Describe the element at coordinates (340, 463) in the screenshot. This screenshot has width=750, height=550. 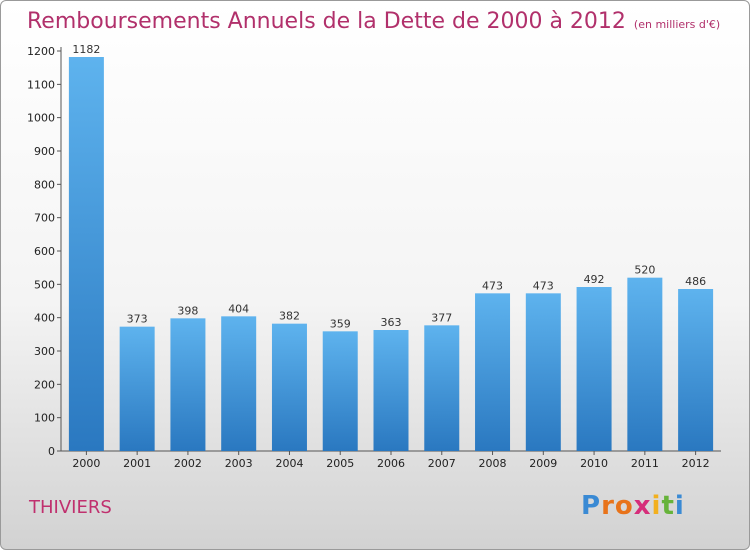
I see `x-tick-label: 2005` at that location.